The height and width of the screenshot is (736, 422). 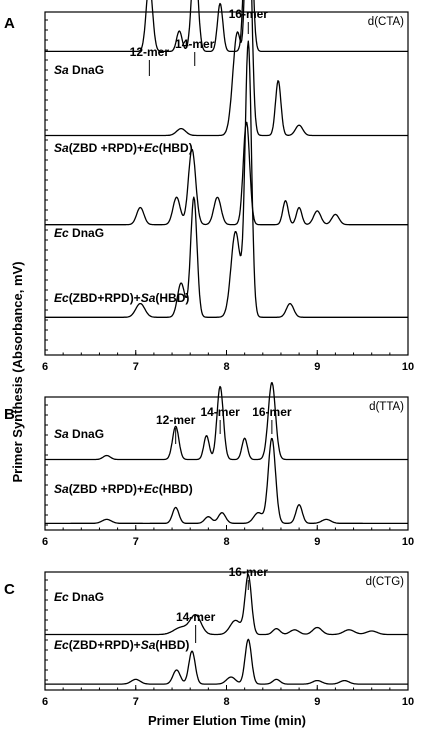 I want to click on panel-letter: B, so click(x=9, y=414).